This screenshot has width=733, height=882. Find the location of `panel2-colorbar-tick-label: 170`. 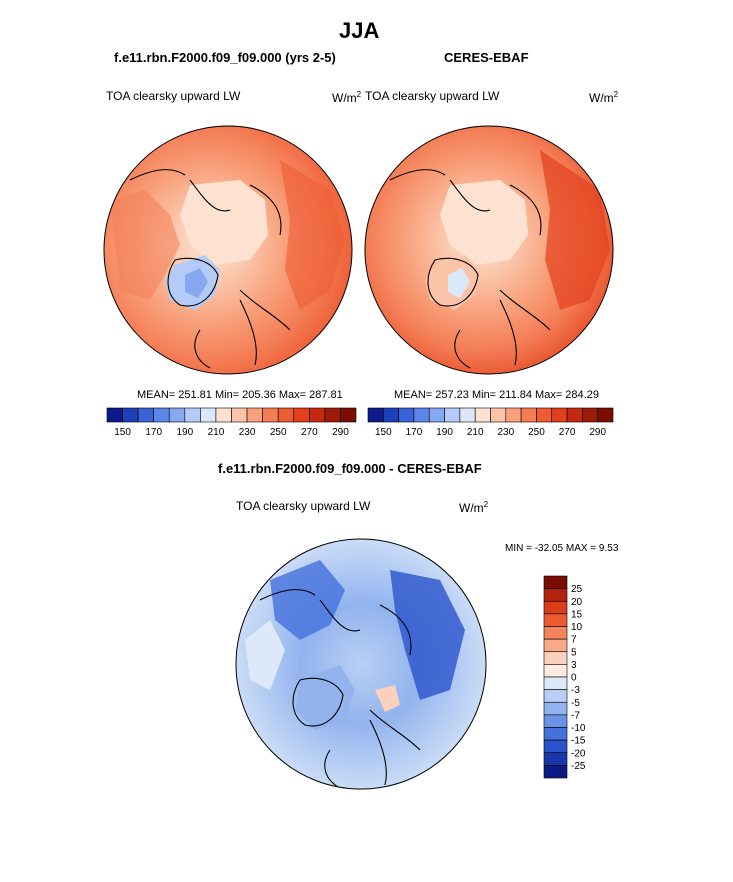

panel2-colorbar-tick-label: 170 is located at coordinates (414, 432).